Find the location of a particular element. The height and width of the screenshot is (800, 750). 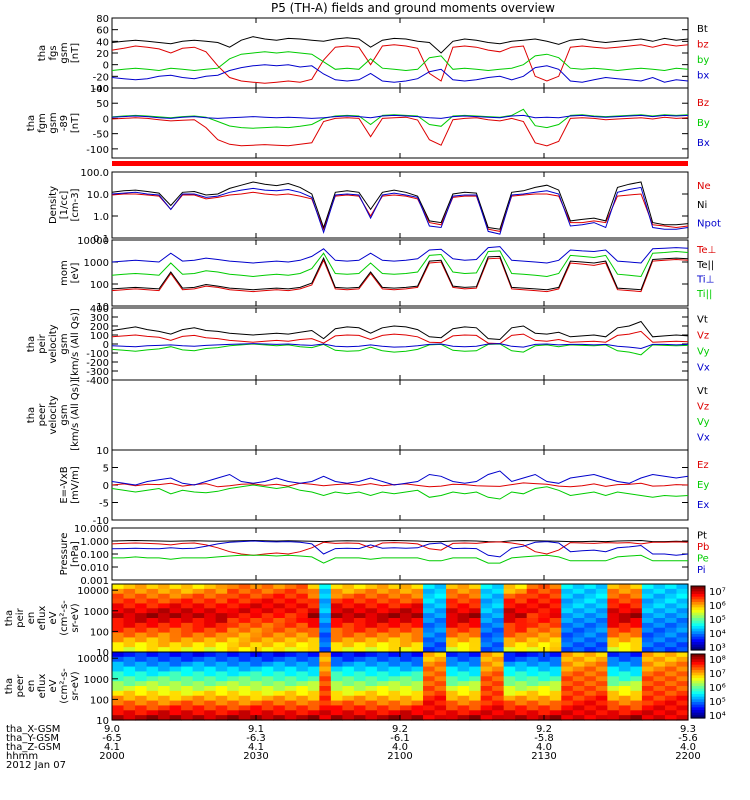

panel-fgm-ylabel-label: fgm is located at coordinates (42, 123).